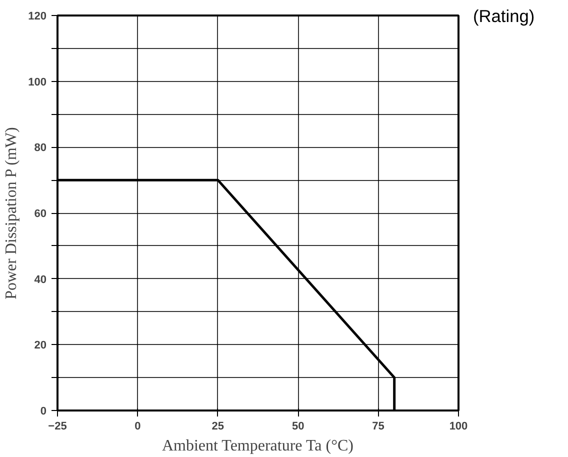 Image resolution: width=568 pixels, height=457 pixels. What do you see at coordinates (37, 82) in the screenshot?
I see `y-tick-label: 100` at bounding box center [37, 82].